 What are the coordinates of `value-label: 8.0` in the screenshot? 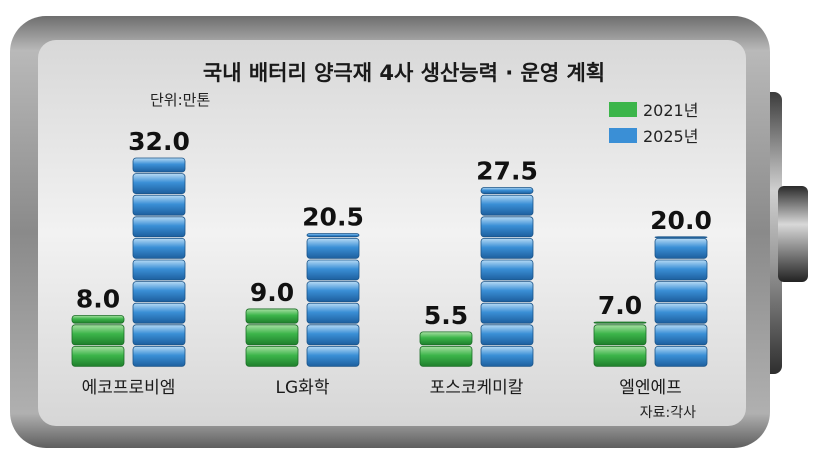 It's located at (98, 299).